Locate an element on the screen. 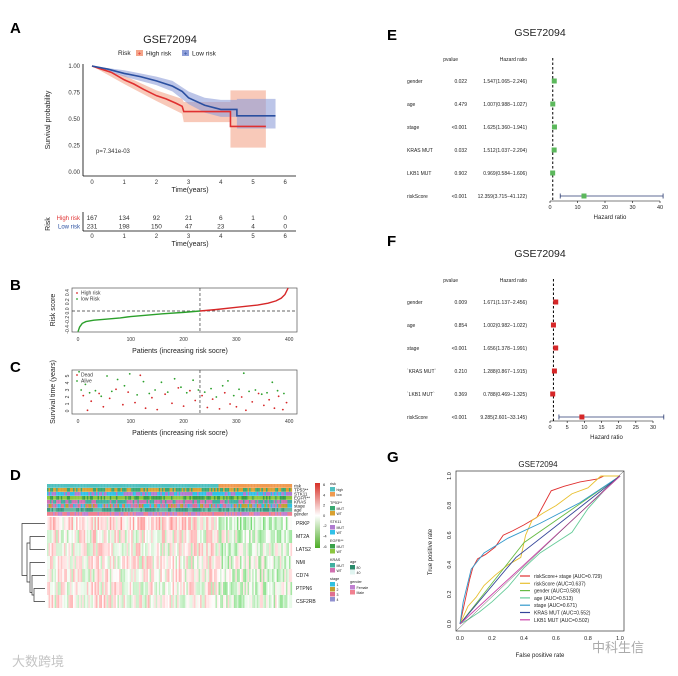  legend-label: stage (AUC=0.671) is located at coordinates (555, 606).